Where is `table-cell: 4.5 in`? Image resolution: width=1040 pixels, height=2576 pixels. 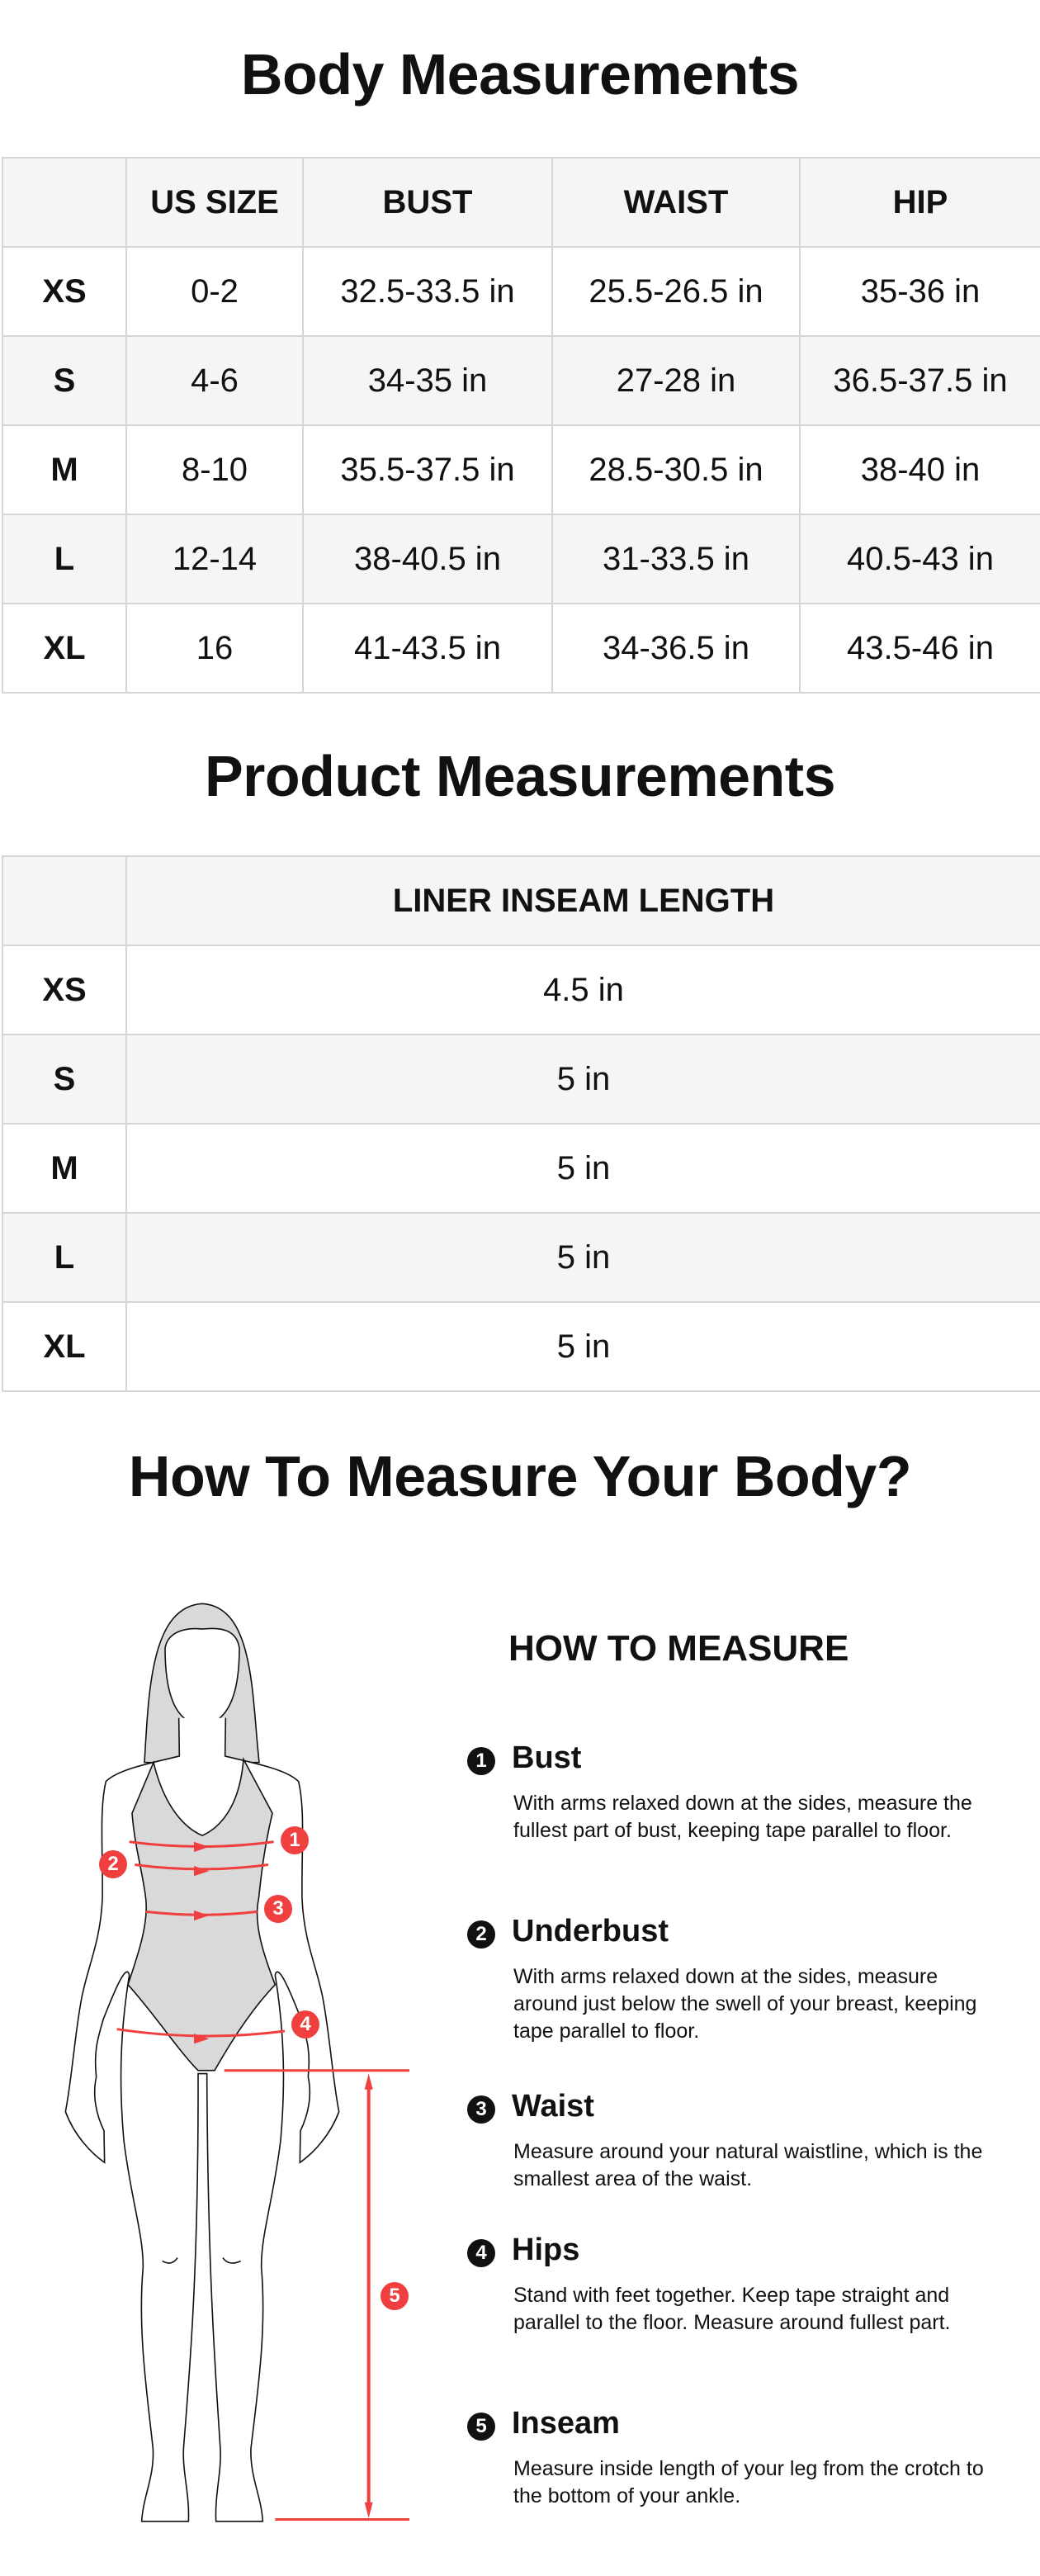 table-cell: 4.5 in is located at coordinates (582, 990).